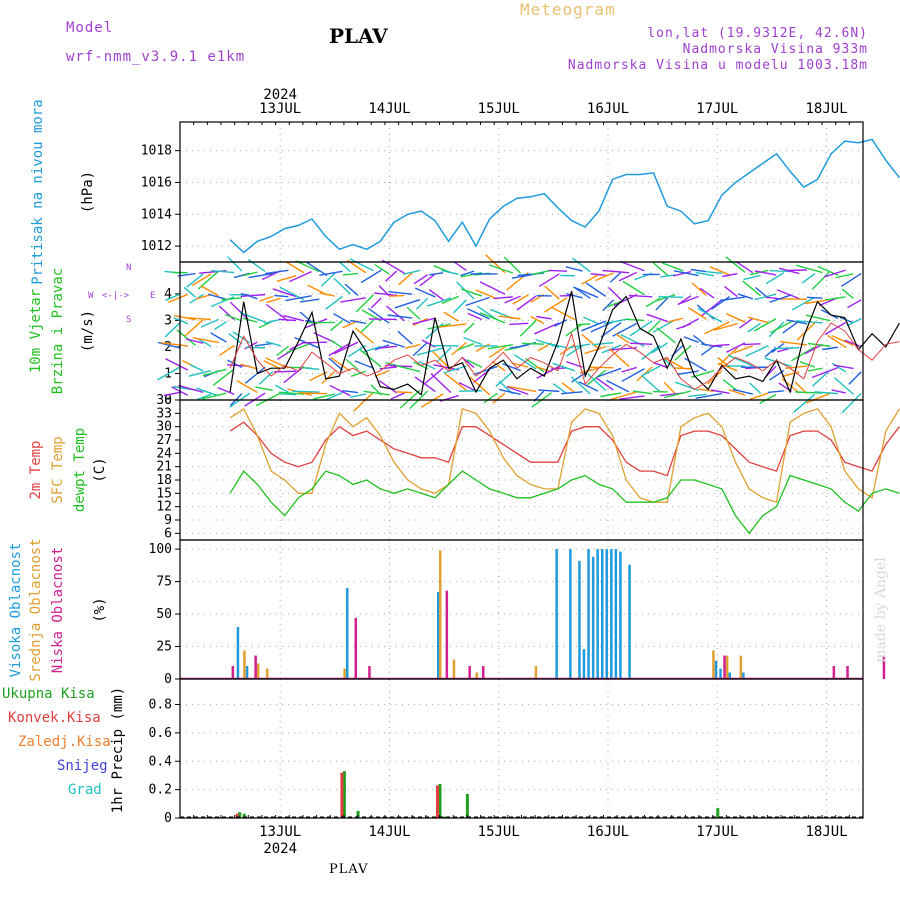 The width and height of the screenshot is (900, 900). Describe the element at coordinates (58, 610) in the screenshot. I see `cloud-low-axis-label: Niska Oblacnost` at that location.